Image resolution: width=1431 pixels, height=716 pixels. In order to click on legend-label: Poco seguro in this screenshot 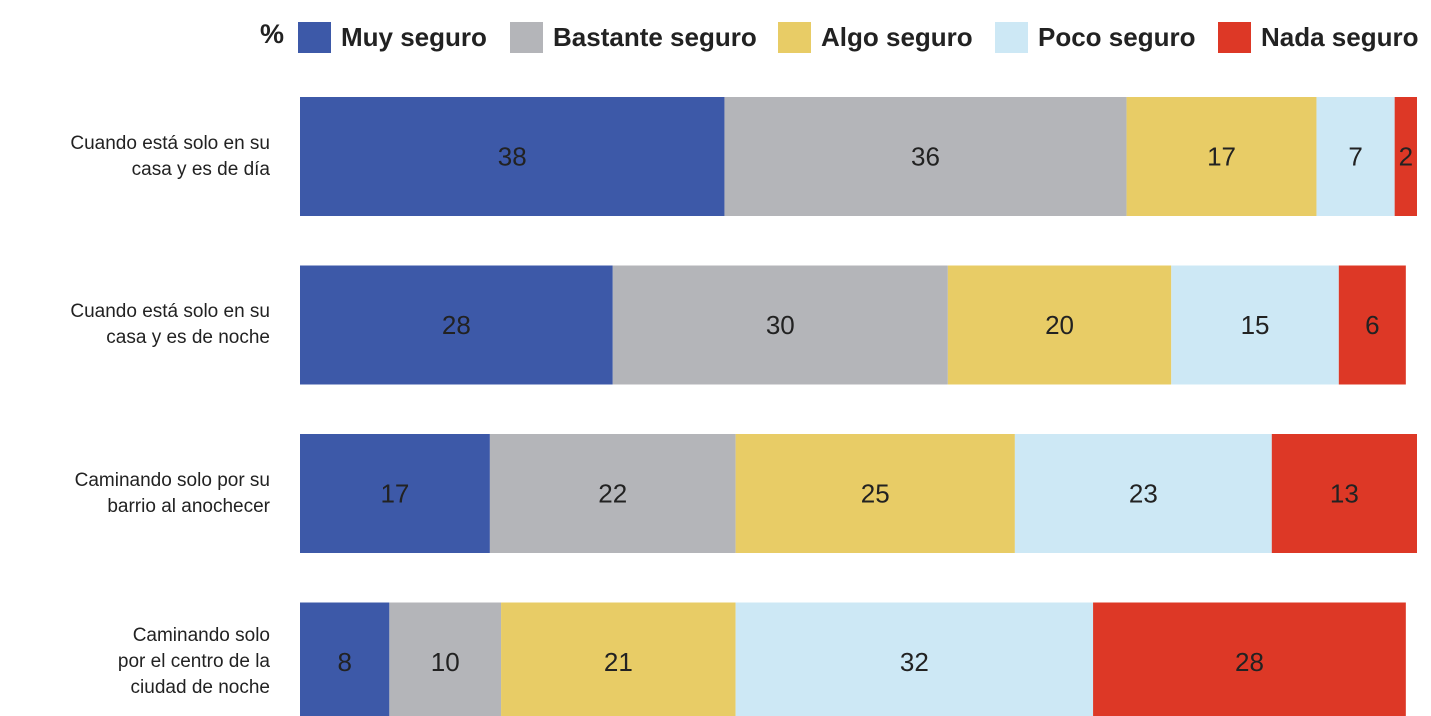, I will do `click(1116, 37)`.